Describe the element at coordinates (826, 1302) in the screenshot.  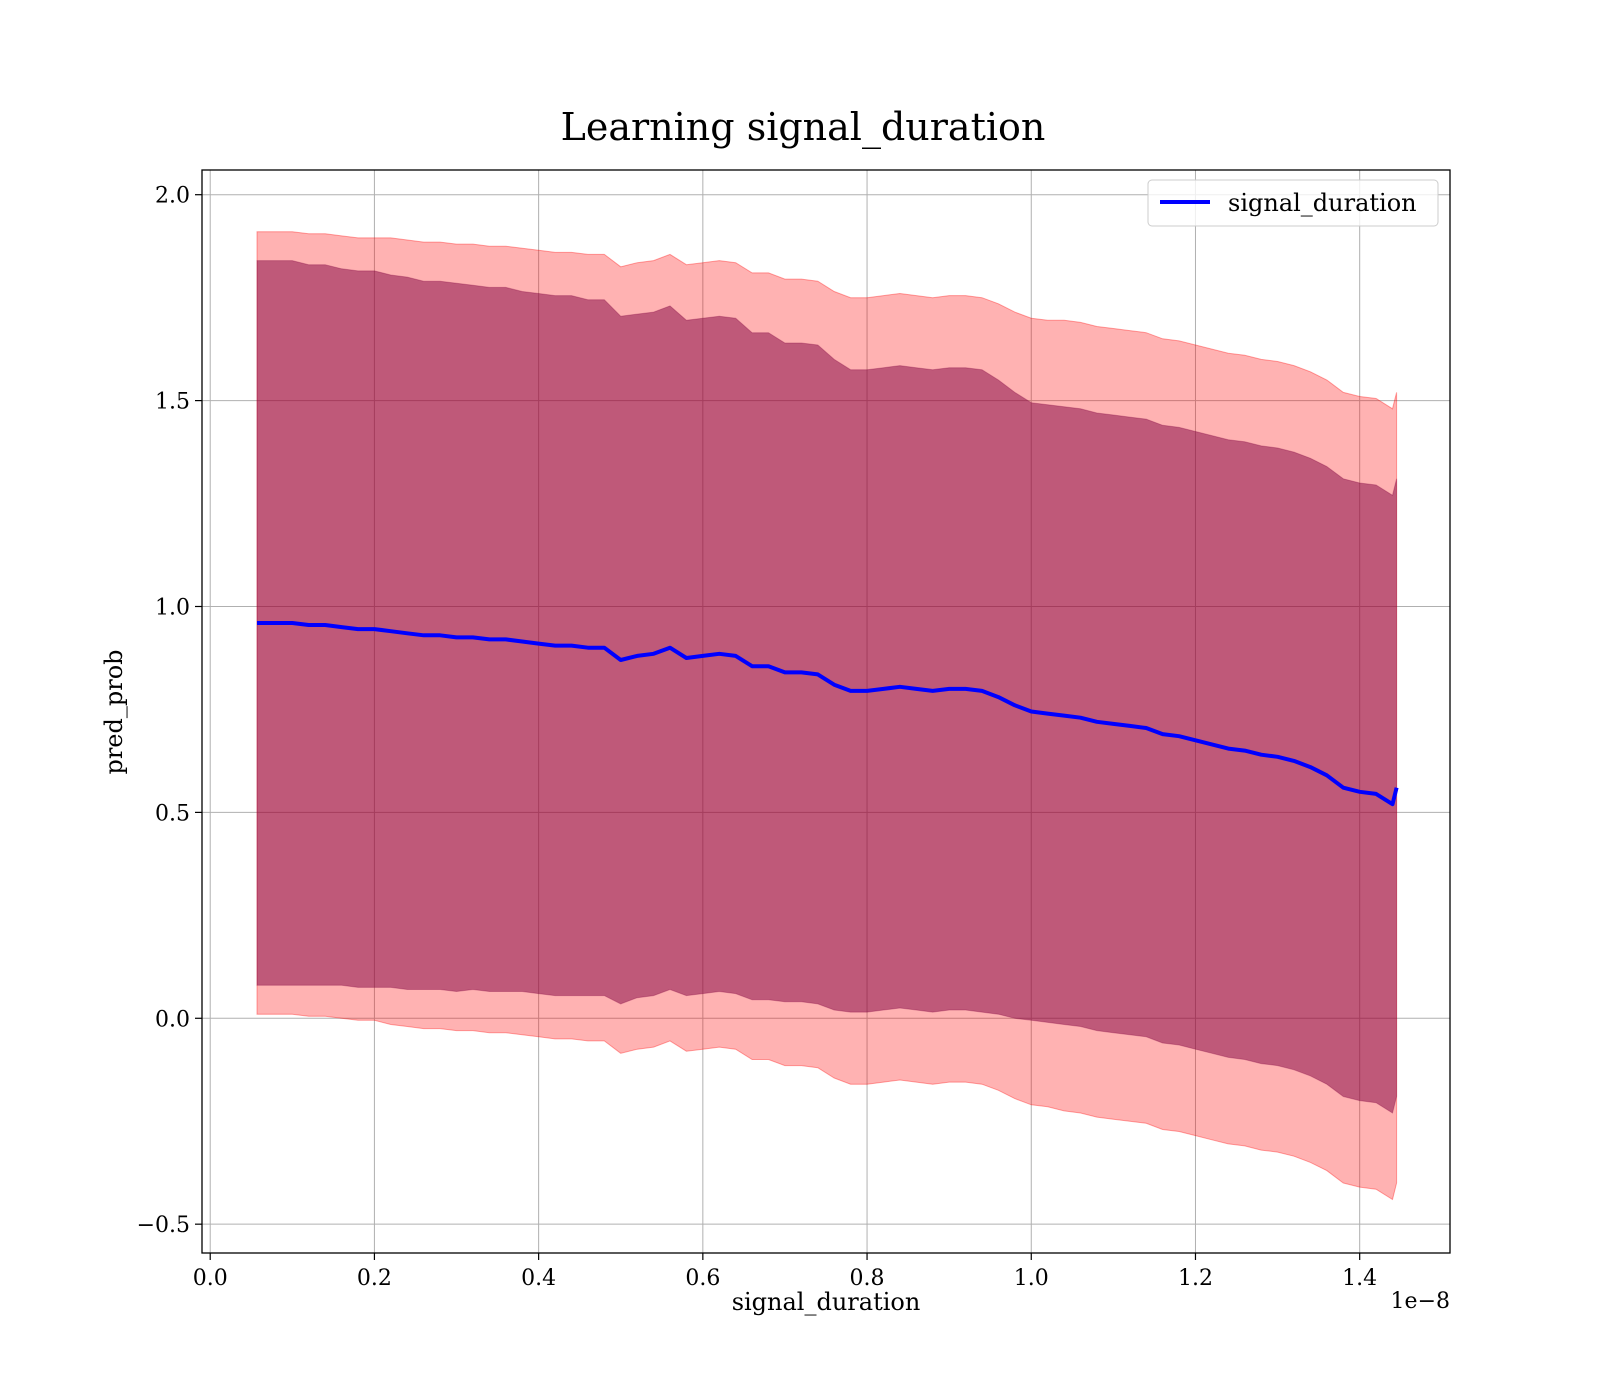
I see `x-axis-label: signal_duration` at that location.